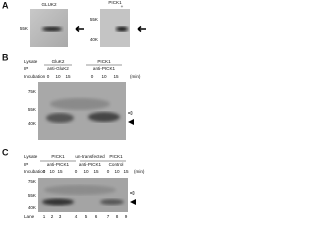 The image size is (320, 240). What do you see at coordinates (122, 6) in the screenshot?
I see `lane-label: +` at bounding box center [122, 6].